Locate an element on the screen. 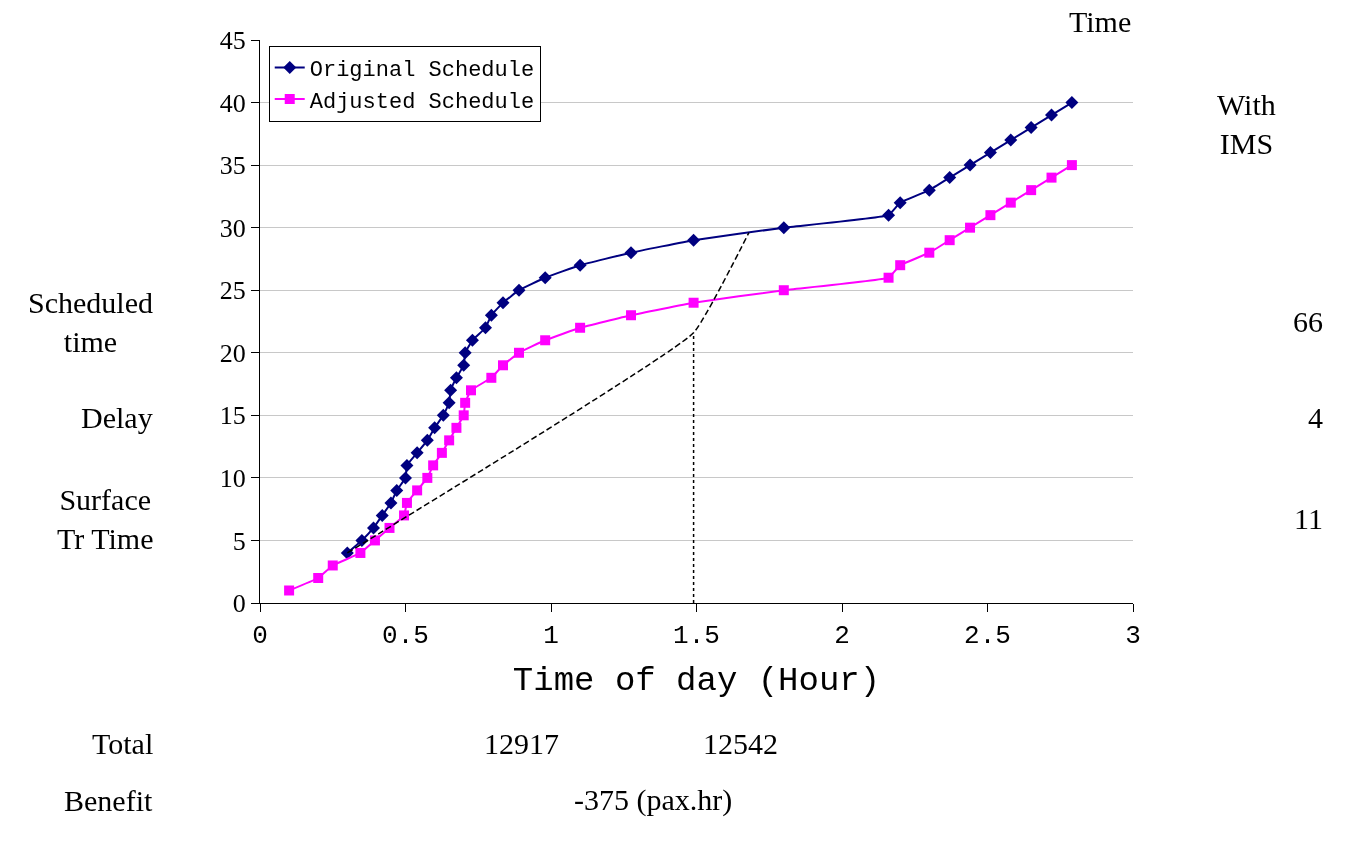 This screenshot has width=1363, height=843. text: Surface Tr Time is located at coordinates (105, 519).